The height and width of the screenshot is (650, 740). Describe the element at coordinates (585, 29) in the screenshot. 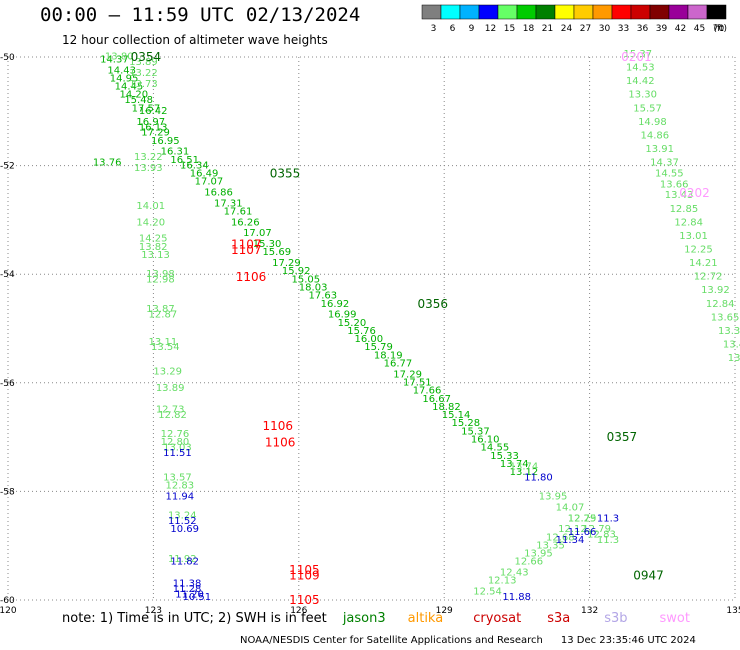

I see `colorbar-label: 27` at that location.